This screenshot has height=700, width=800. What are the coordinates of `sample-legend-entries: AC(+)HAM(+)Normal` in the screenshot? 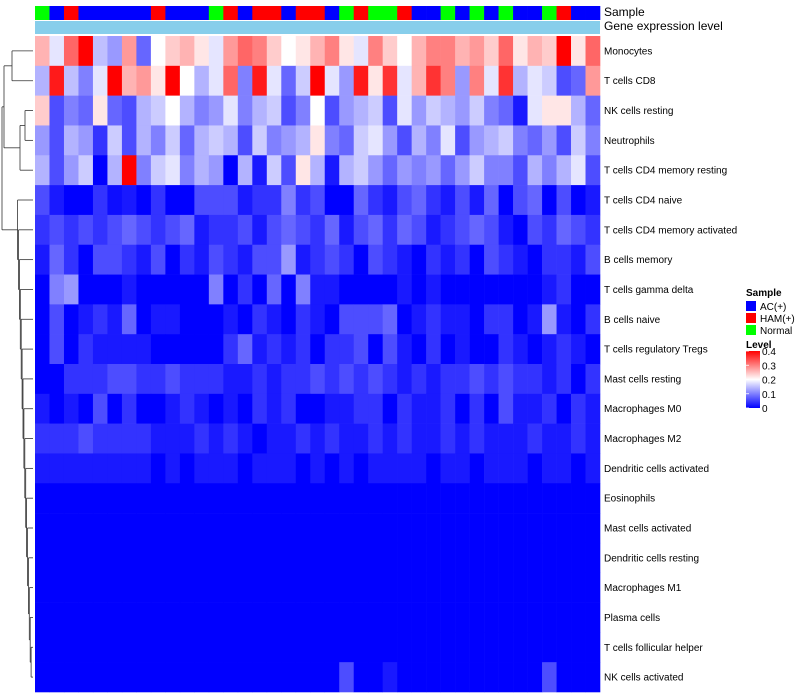 It's located at (770, 319).